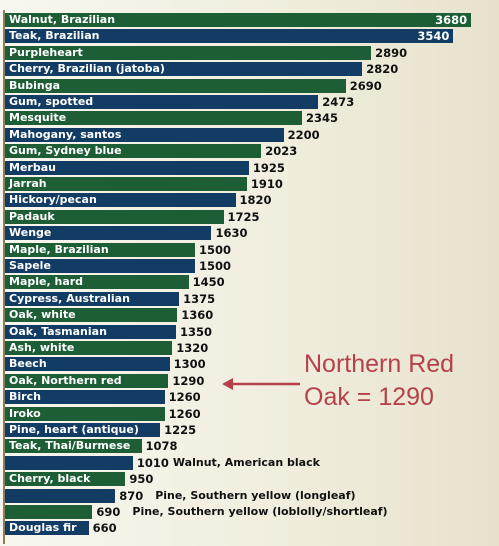 This screenshot has width=499, height=546. What do you see at coordinates (4, 277) in the screenshot?
I see `y-axis-line` at bounding box center [4, 277].